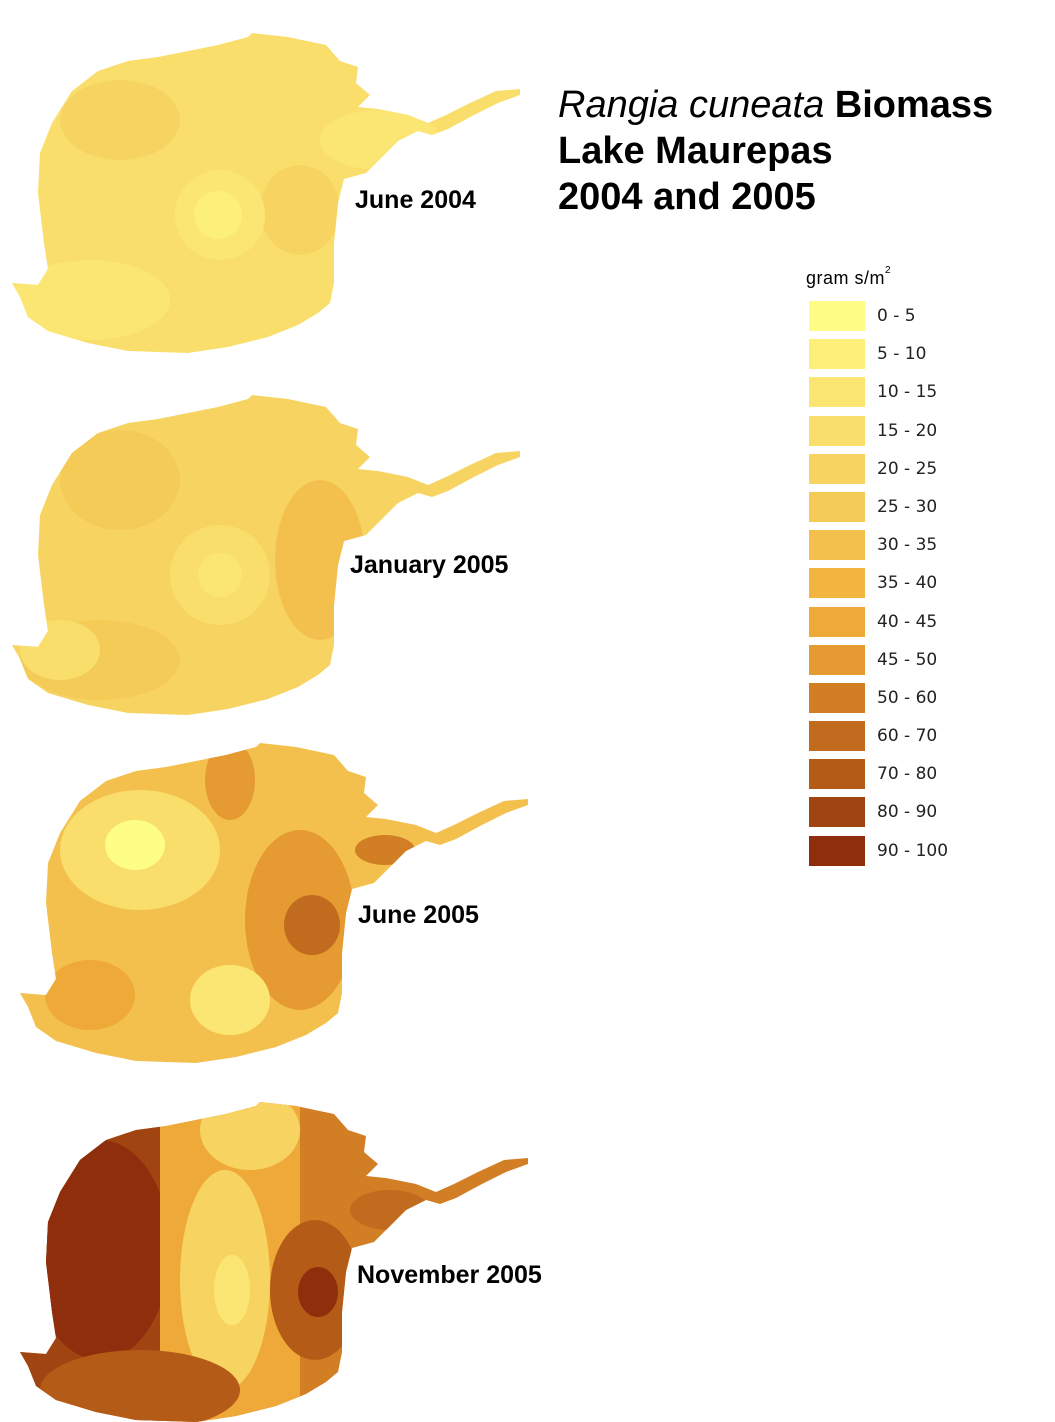 The width and height of the screenshot is (1055, 1422). What do you see at coordinates (266, 193) in the screenshot?
I see `map-june-2004` at bounding box center [266, 193].